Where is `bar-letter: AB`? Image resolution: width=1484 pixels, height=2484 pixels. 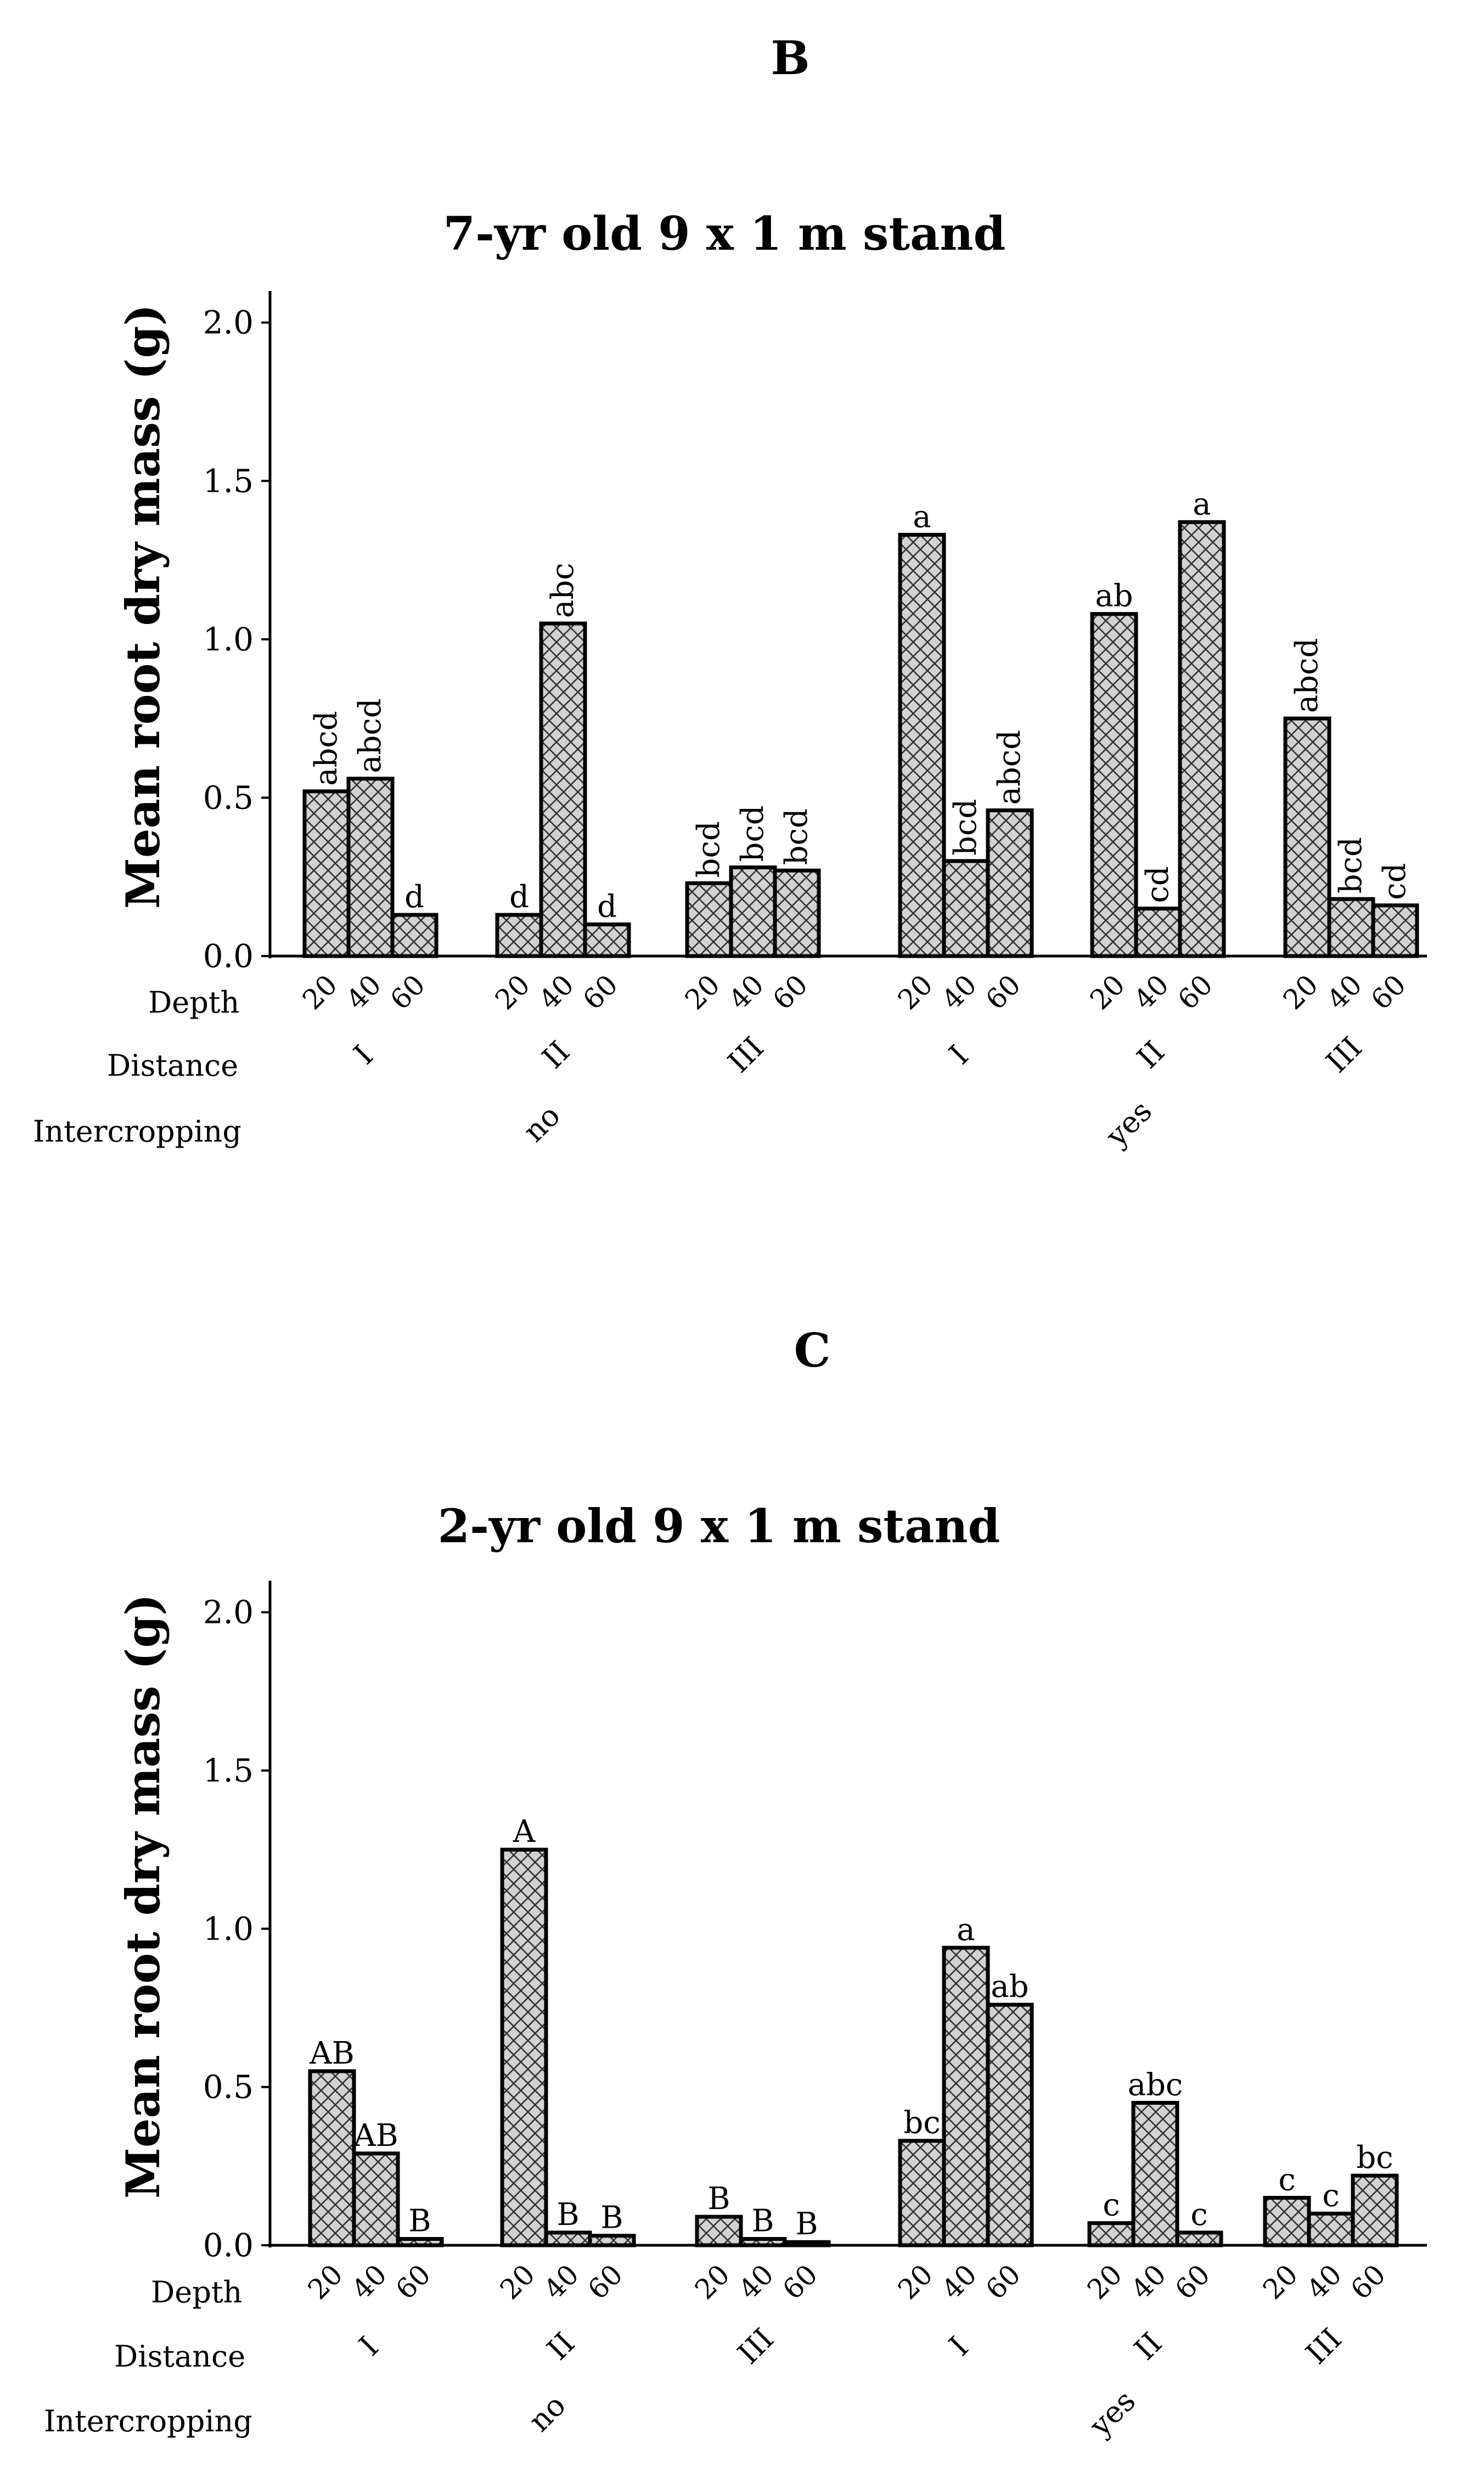
bar-letter: AB is located at coordinates (332, 2054).